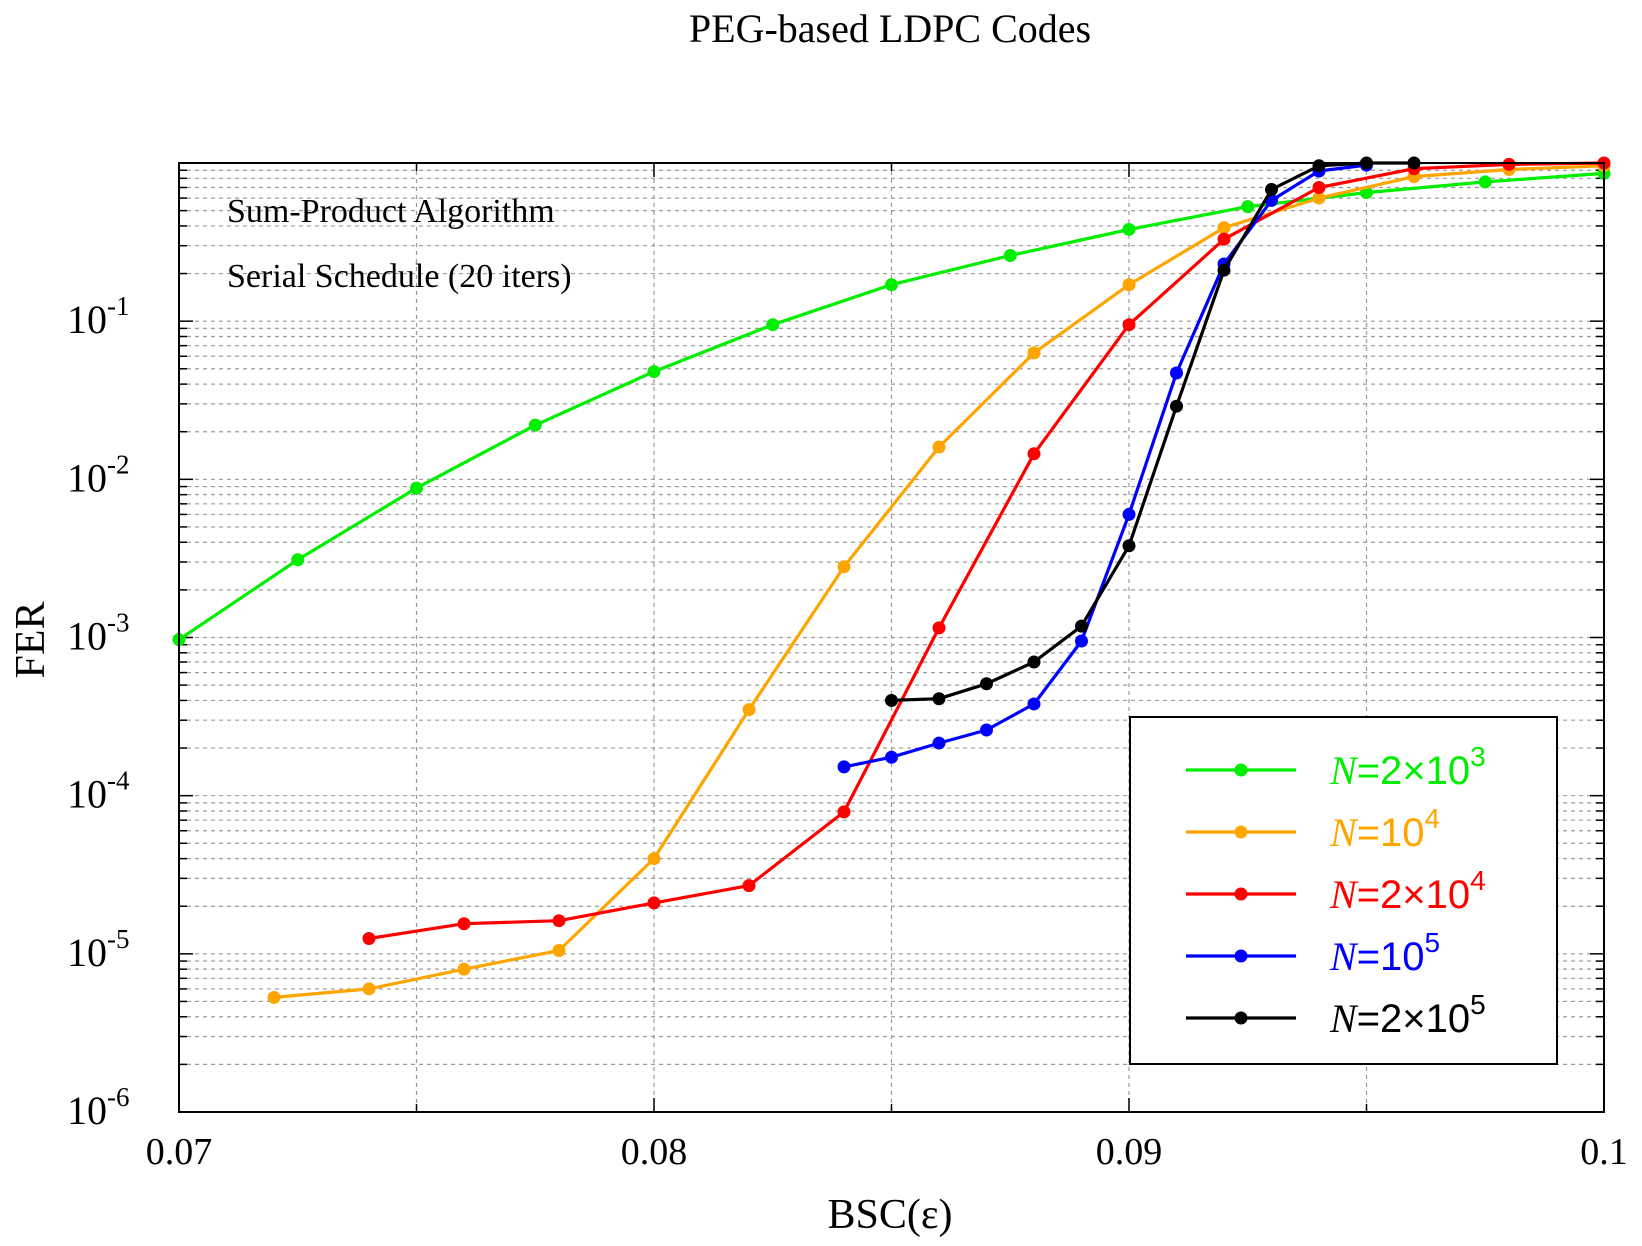  What do you see at coordinates (890, 28) in the screenshot?
I see `chart-title: PEG-based LDPC Codes` at bounding box center [890, 28].